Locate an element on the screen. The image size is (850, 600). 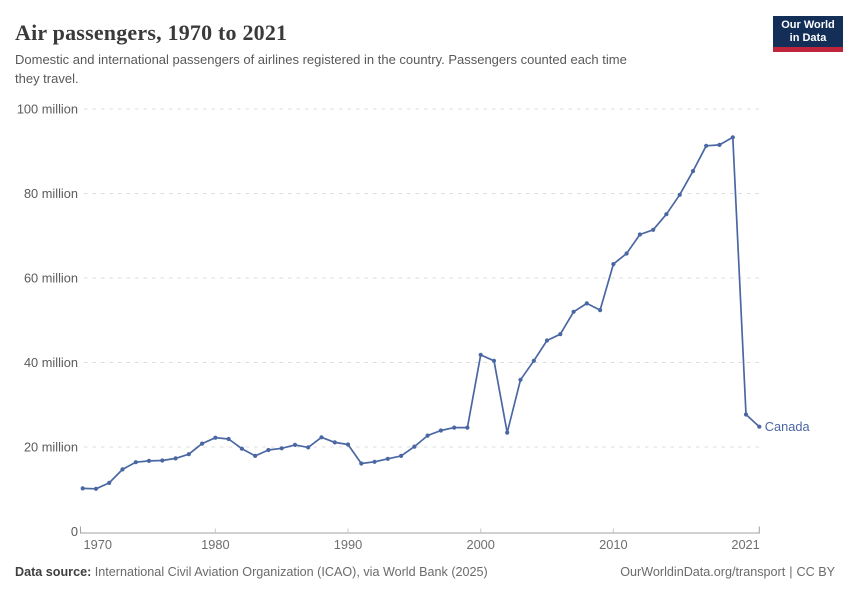
y-axis-label: 40 million is located at coordinates (51, 362).